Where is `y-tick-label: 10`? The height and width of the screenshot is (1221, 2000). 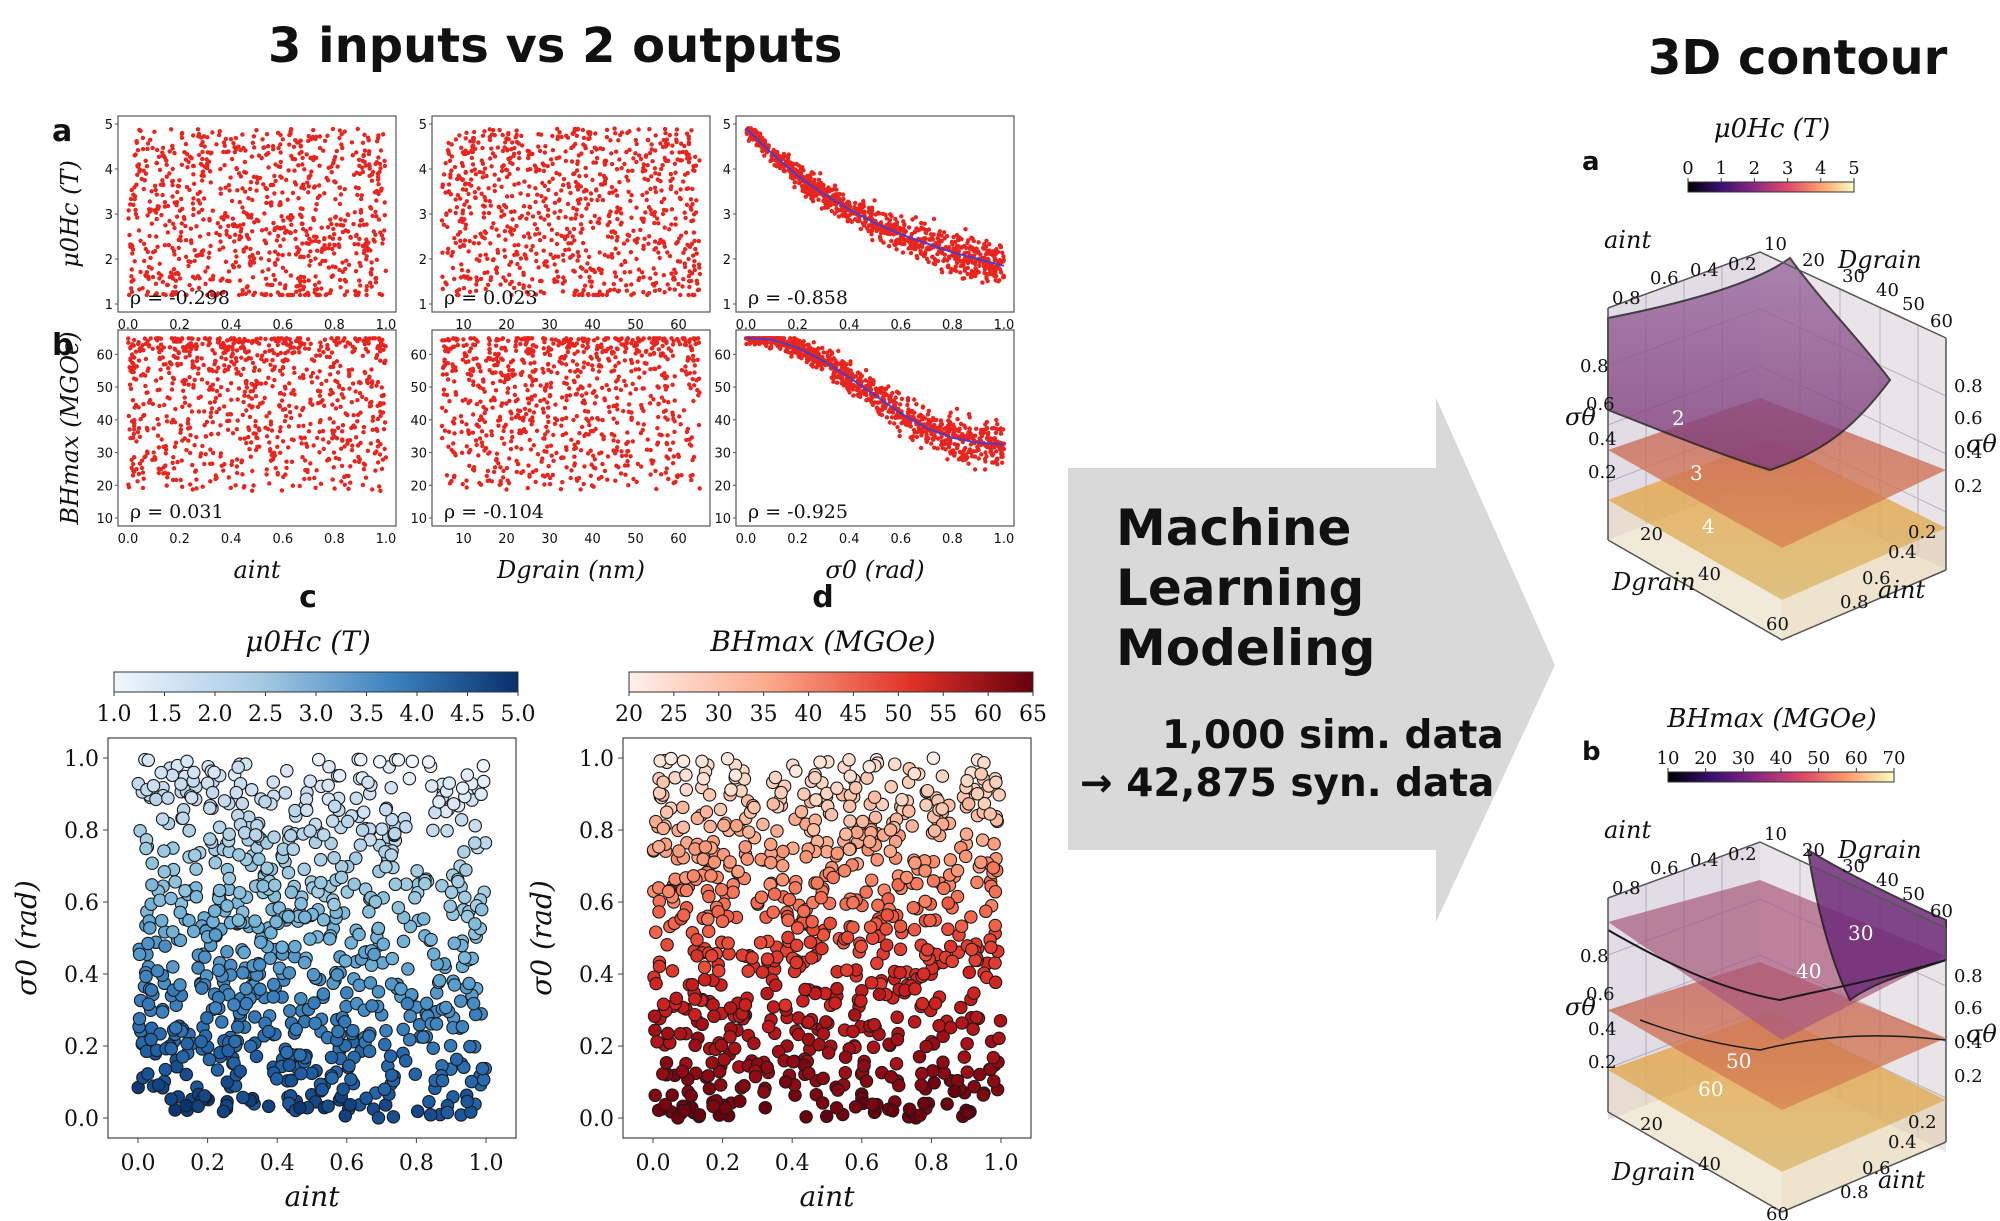
y-tick-label: 10 is located at coordinates (418, 519).